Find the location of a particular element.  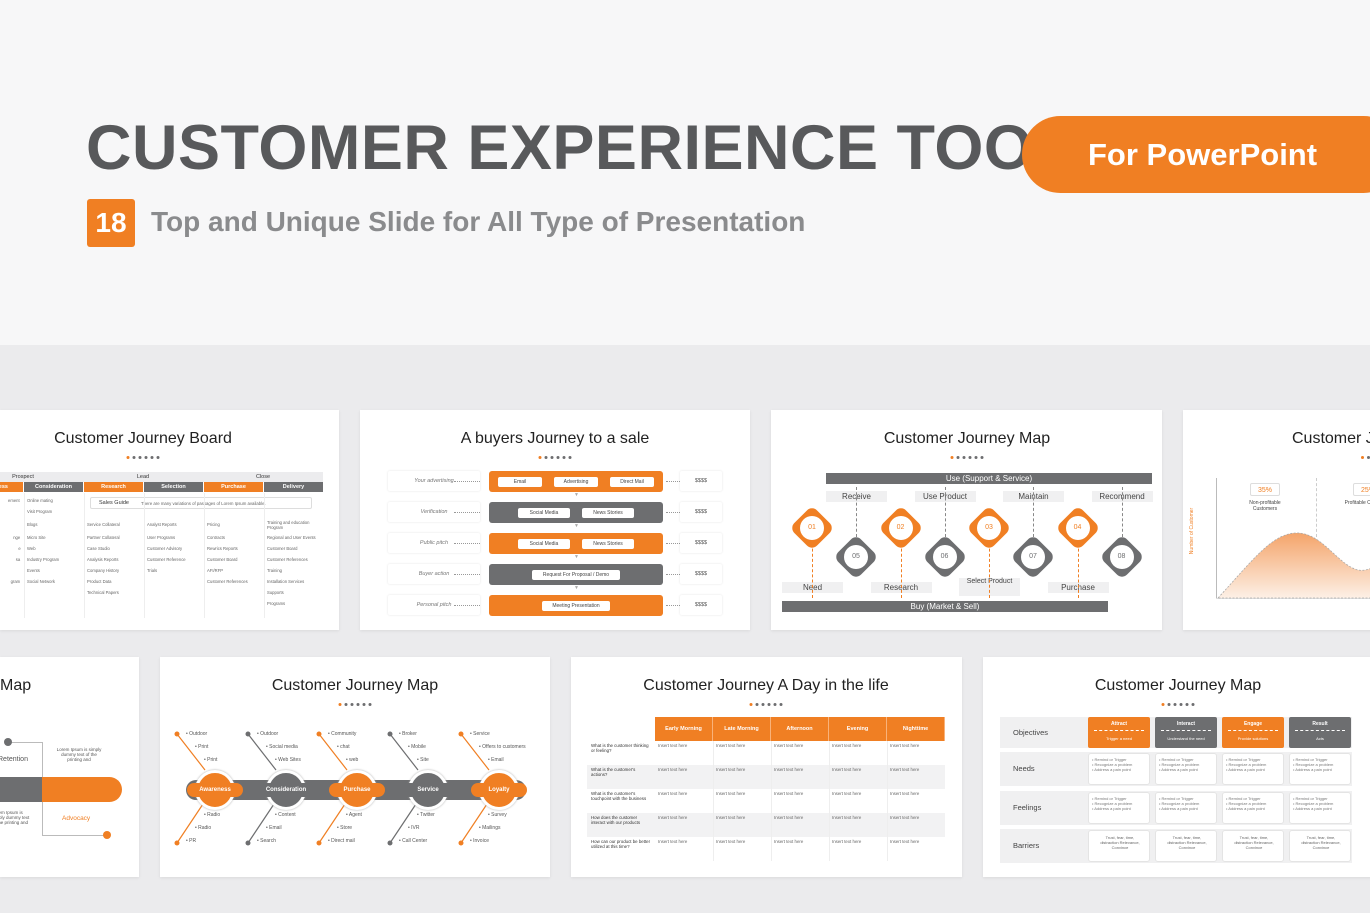

board-item: gram is located at coordinates (15, 581).